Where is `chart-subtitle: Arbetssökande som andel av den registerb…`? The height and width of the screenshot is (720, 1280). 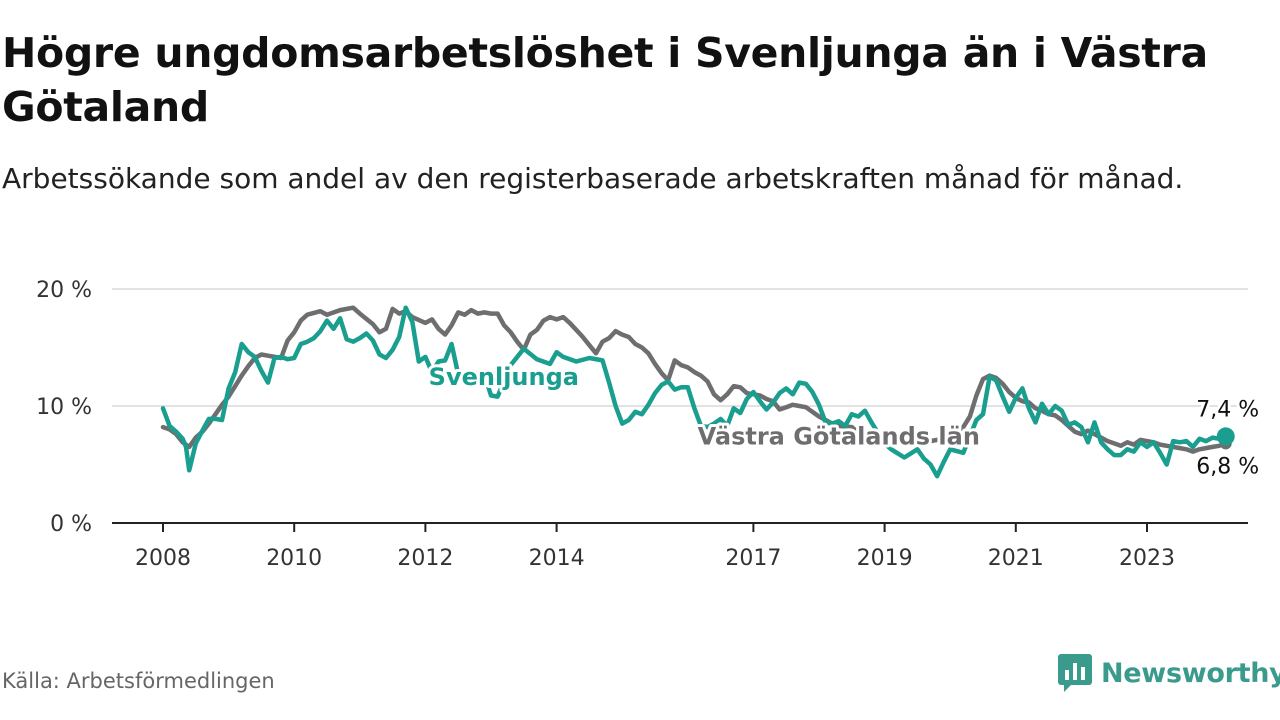
chart-subtitle: Arbetssökande som andel av den registerb… is located at coordinates (593, 178).